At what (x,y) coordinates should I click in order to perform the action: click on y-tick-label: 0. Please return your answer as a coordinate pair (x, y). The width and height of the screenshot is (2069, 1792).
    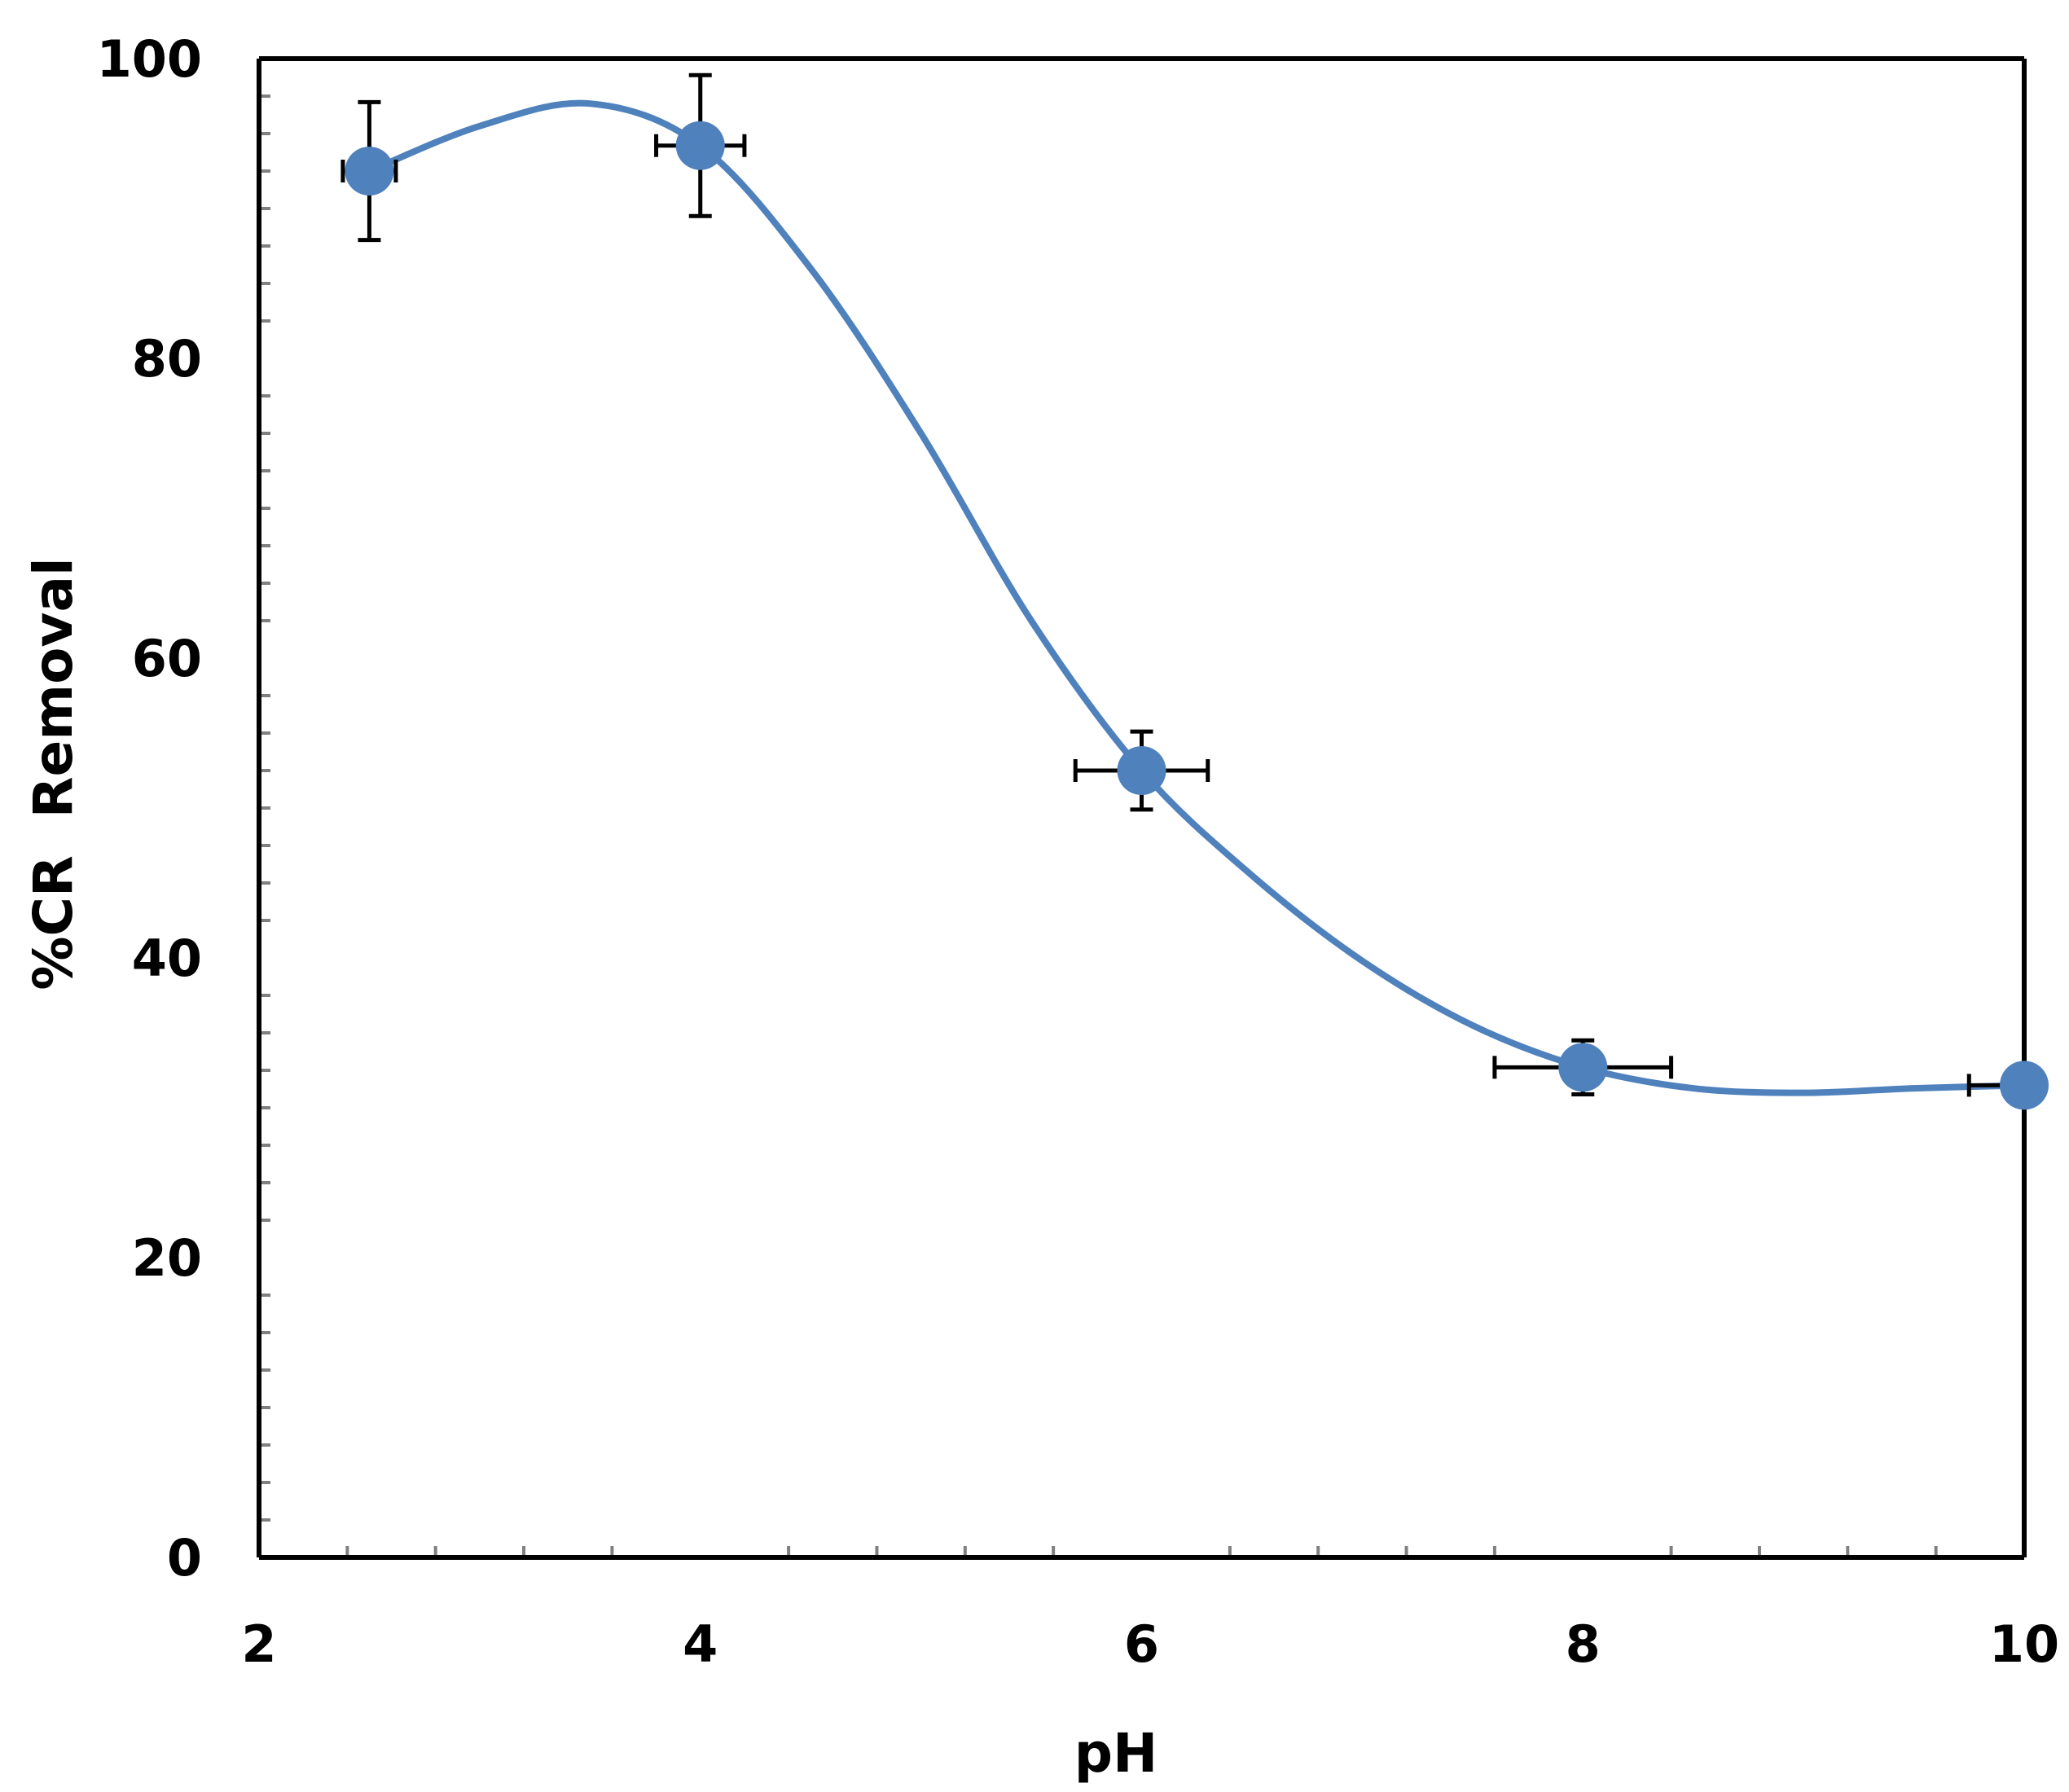
    Looking at the image, I should click on (185, 1558).